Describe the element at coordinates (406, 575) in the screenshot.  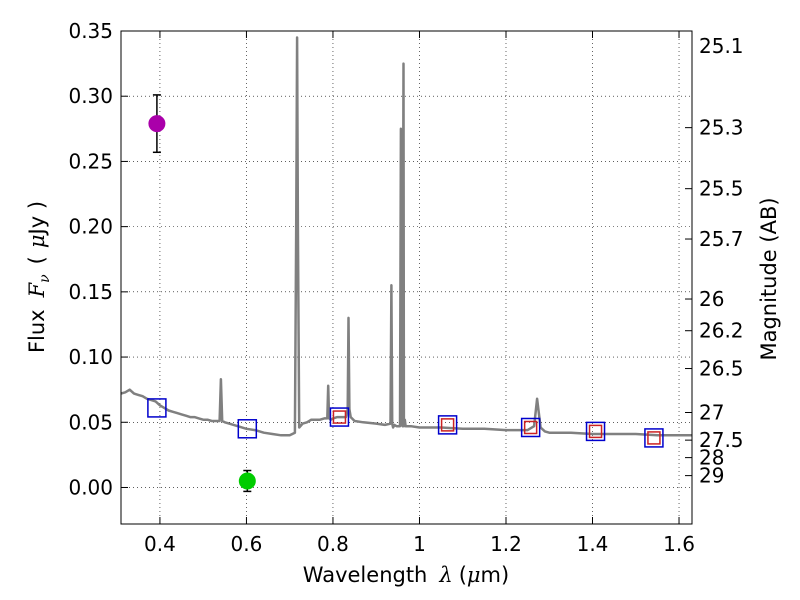
I see `x-axis-title: Wavelength λ (μm)` at that location.